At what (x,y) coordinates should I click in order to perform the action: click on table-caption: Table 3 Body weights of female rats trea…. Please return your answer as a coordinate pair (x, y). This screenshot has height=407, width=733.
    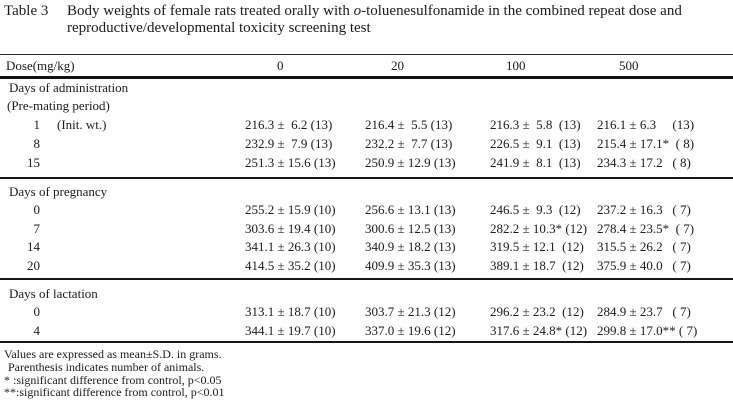
    Looking at the image, I should click on (366, 18).